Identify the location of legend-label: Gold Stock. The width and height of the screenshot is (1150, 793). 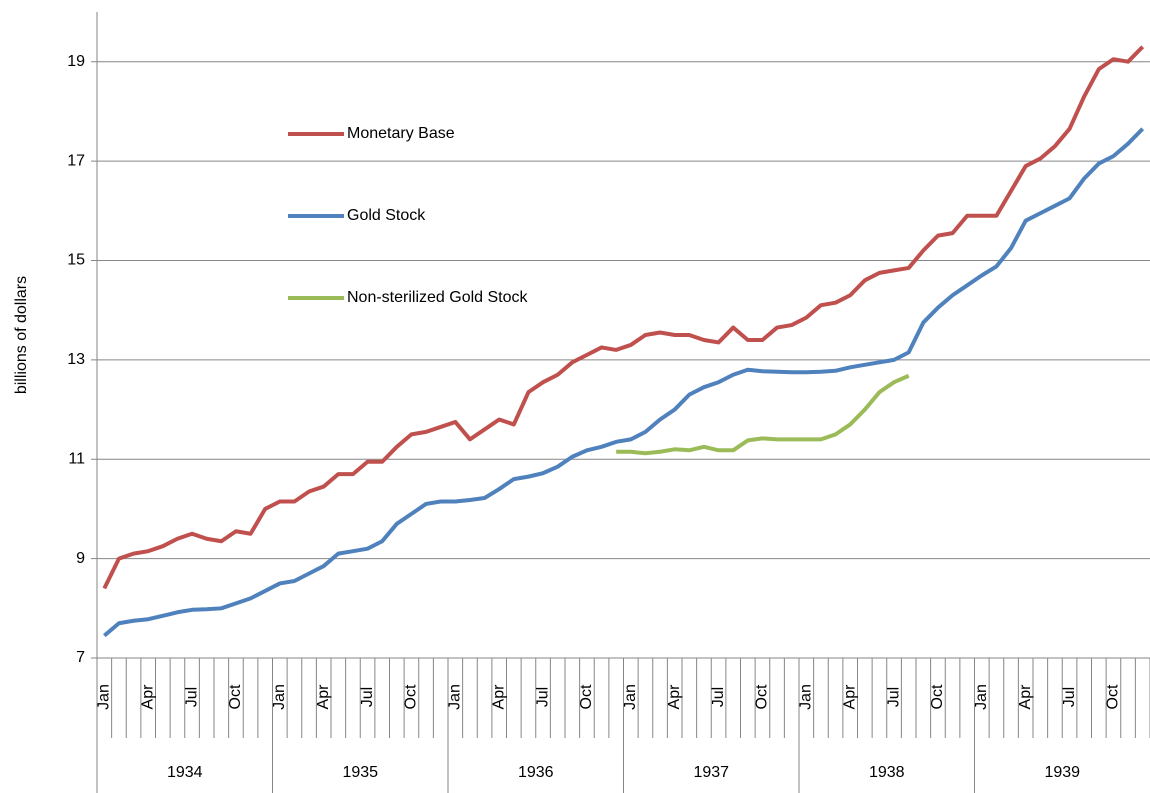
(386, 215).